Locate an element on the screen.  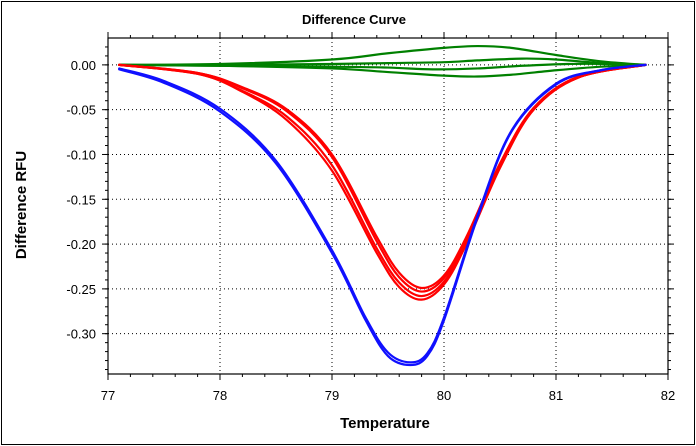
y-tick-label: -0.30 is located at coordinates (81, 334).